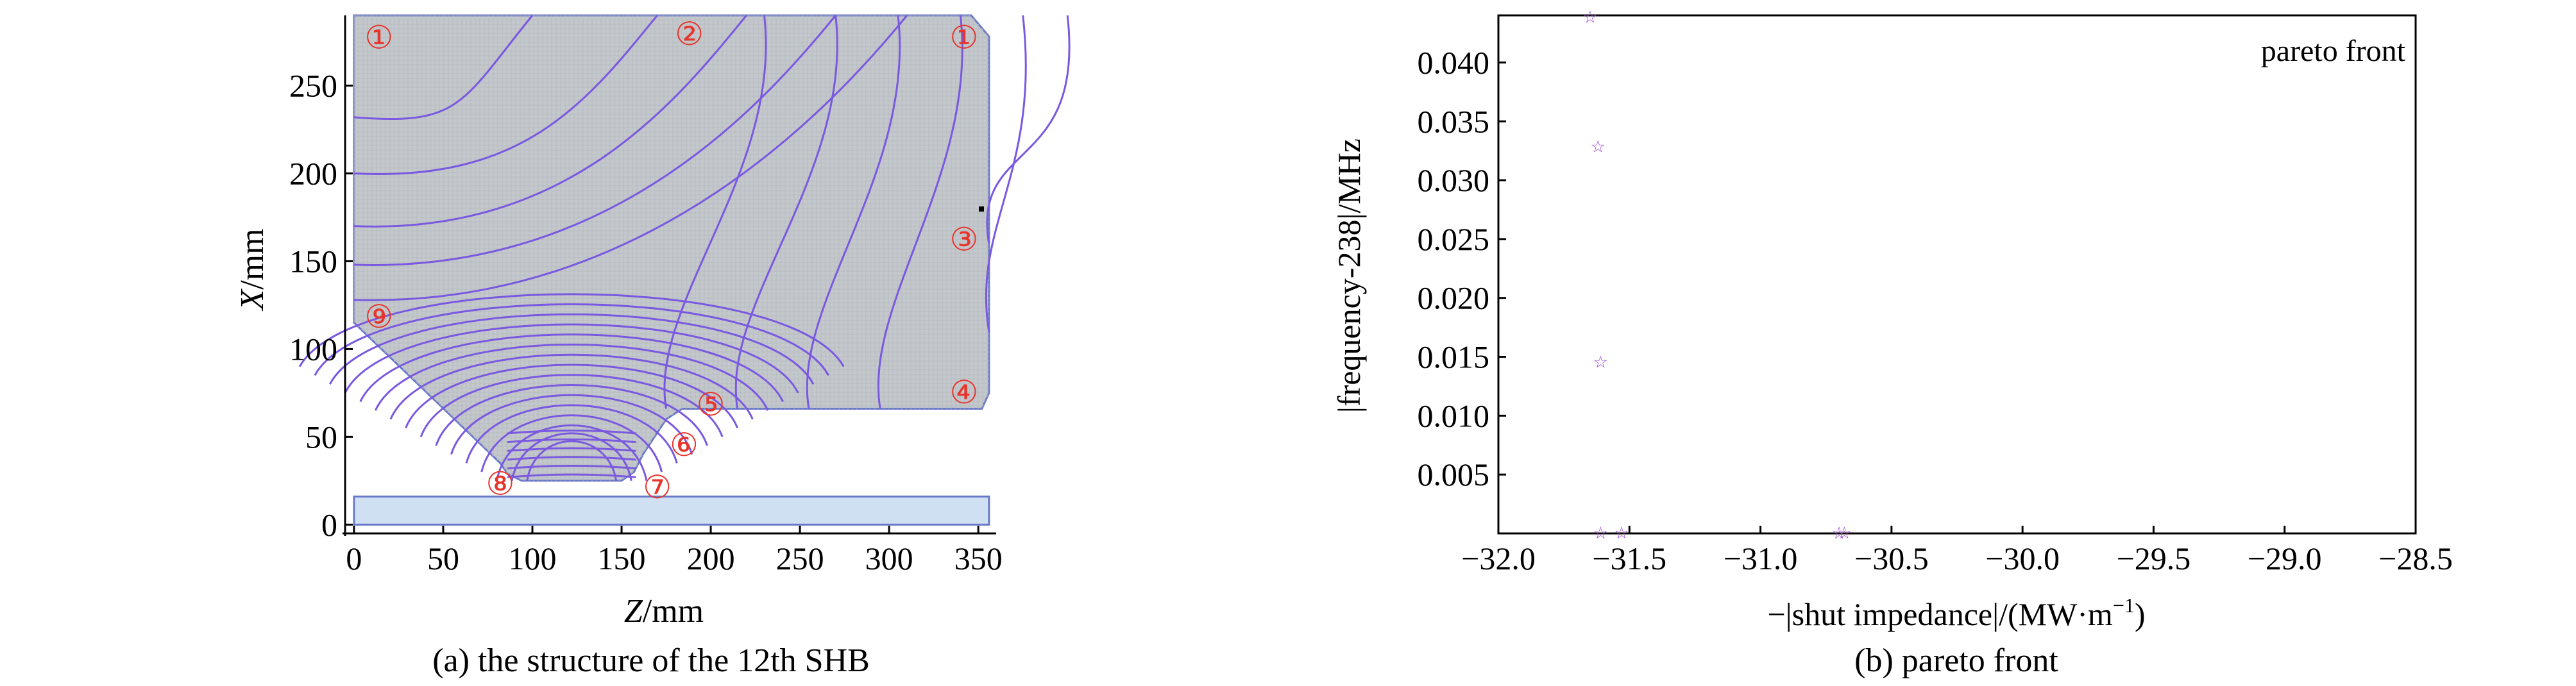  What do you see at coordinates (689, 34) in the screenshot?
I see `region-marker: ②` at bounding box center [689, 34].